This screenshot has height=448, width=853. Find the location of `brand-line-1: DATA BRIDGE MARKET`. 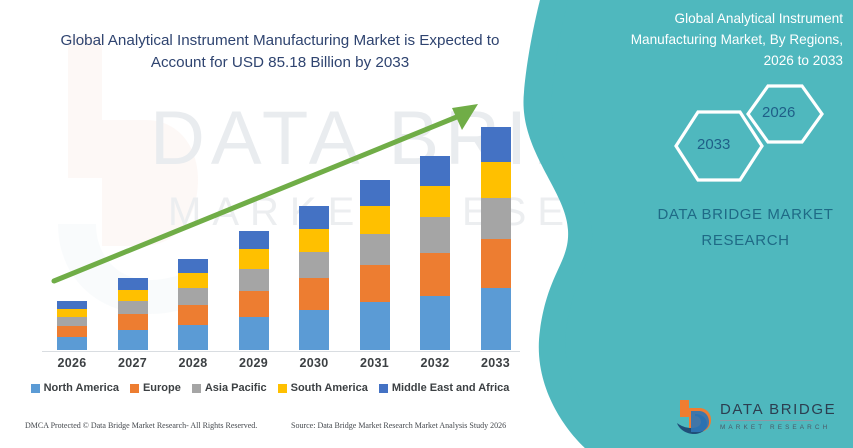

brand-line-1: DATA BRIDGE MARKET is located at coordinates (745, 214).